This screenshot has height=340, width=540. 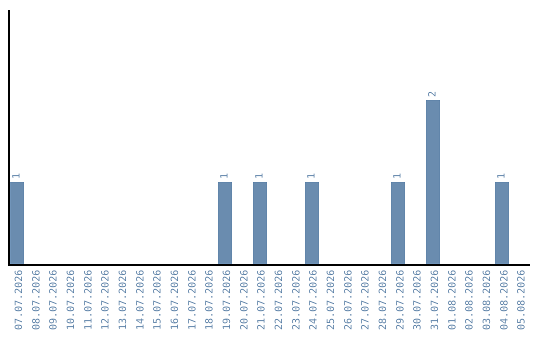 I want to click on x-tick-label: 16.07.2026, so click(x=175, y=300).